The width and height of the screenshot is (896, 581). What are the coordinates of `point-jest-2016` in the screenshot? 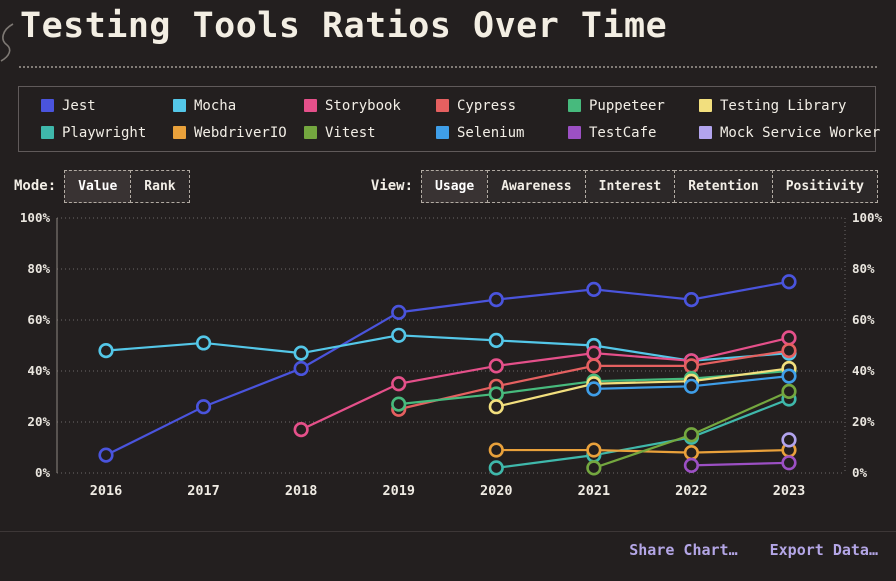 It's located at (106, 455).